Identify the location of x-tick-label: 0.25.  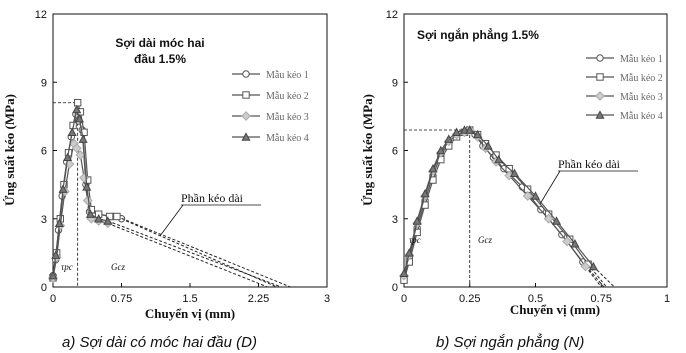
(469, 299).